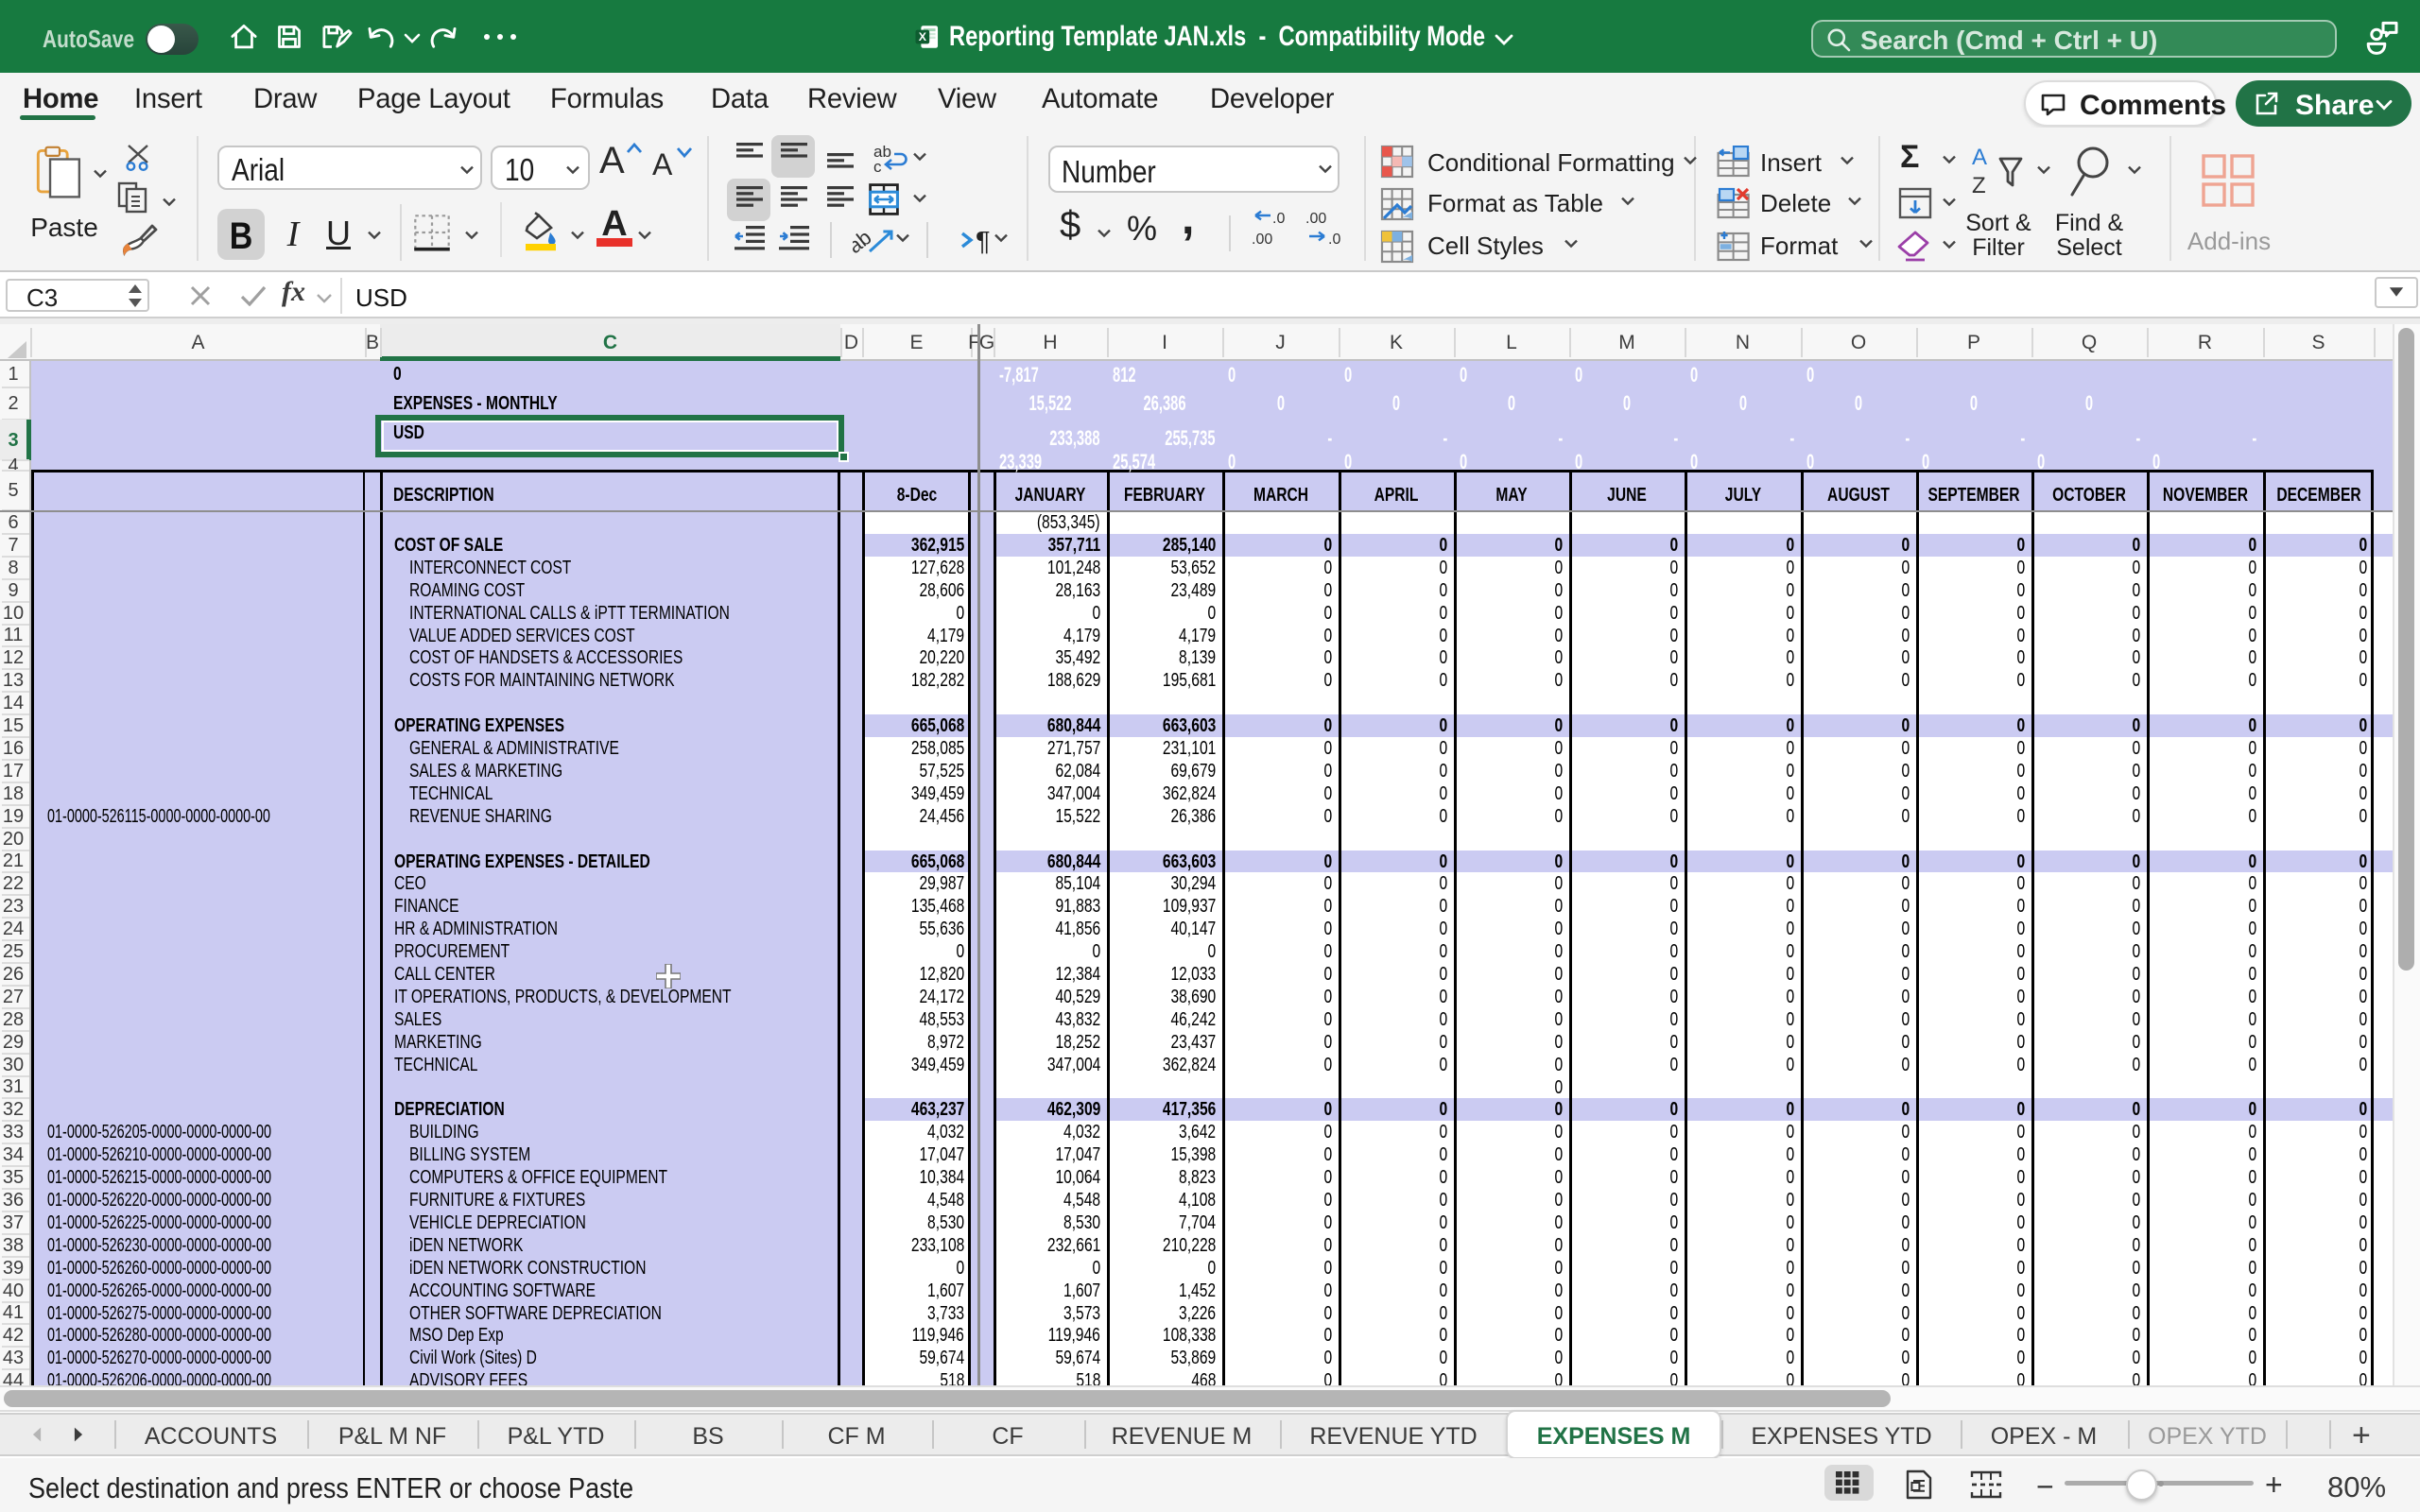 Image resolution: width=2420 pixels, height=1512 pixels. I want to click on svg-text: Z, so click(1979, 185).